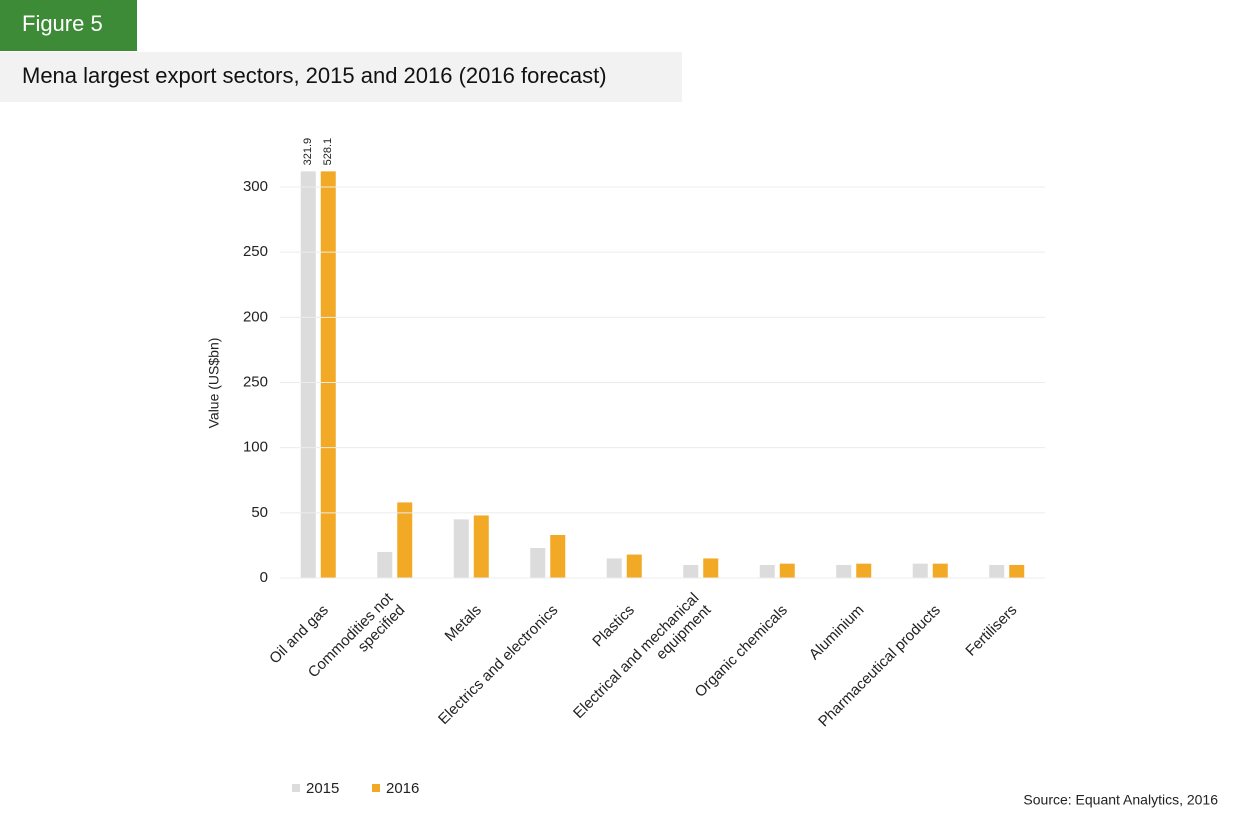  I want to click on x-tick-label: Metals, so click(463, 623).